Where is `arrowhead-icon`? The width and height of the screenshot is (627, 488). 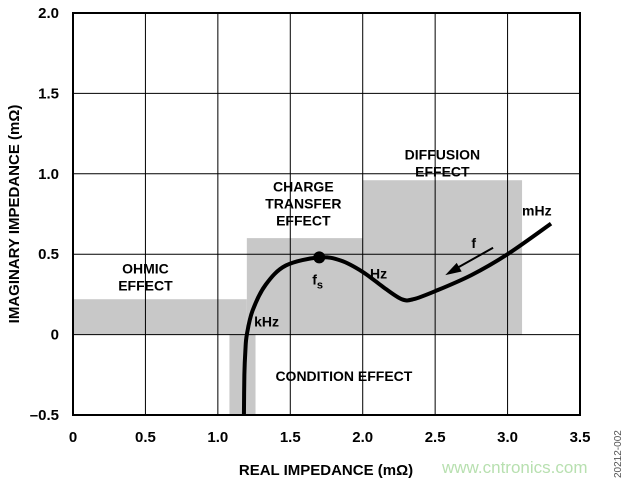
arrowhead-icon is located at coordinates (453, 269).